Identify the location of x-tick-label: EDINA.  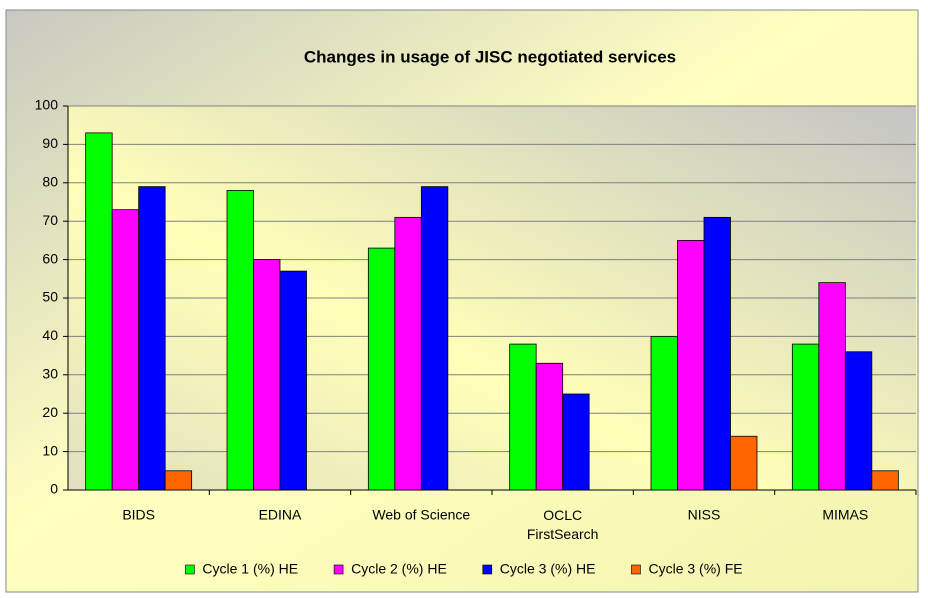
(280, 515).